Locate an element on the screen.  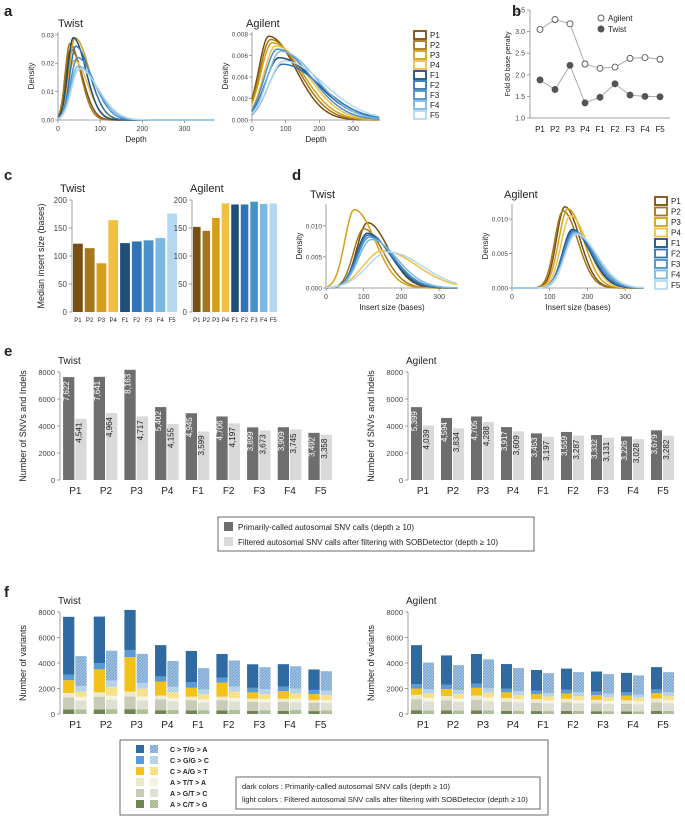
e-twist-bar-label: 7,641 is located at coordinates (97, 390).